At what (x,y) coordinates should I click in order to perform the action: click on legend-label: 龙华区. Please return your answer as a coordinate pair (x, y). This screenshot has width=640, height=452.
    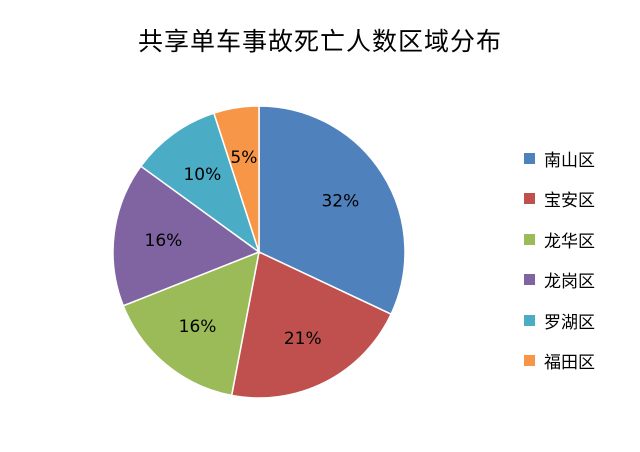
    Looking at the image, I should click on (569, 241).